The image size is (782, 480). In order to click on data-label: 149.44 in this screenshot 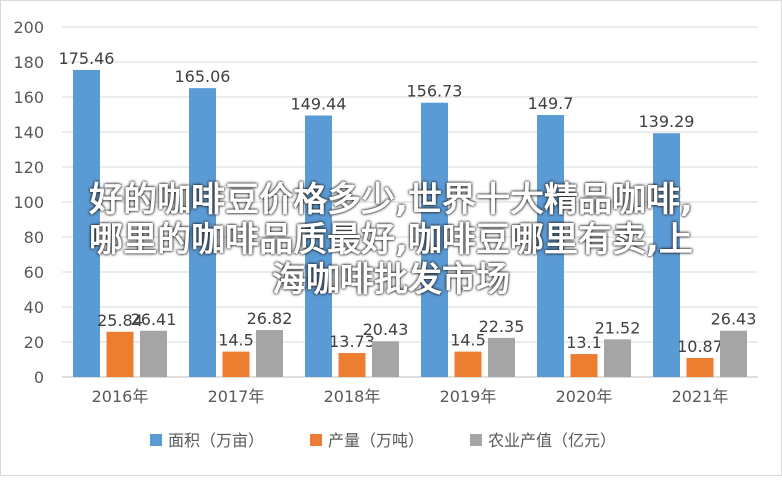, I will do `click(319, 103)`.